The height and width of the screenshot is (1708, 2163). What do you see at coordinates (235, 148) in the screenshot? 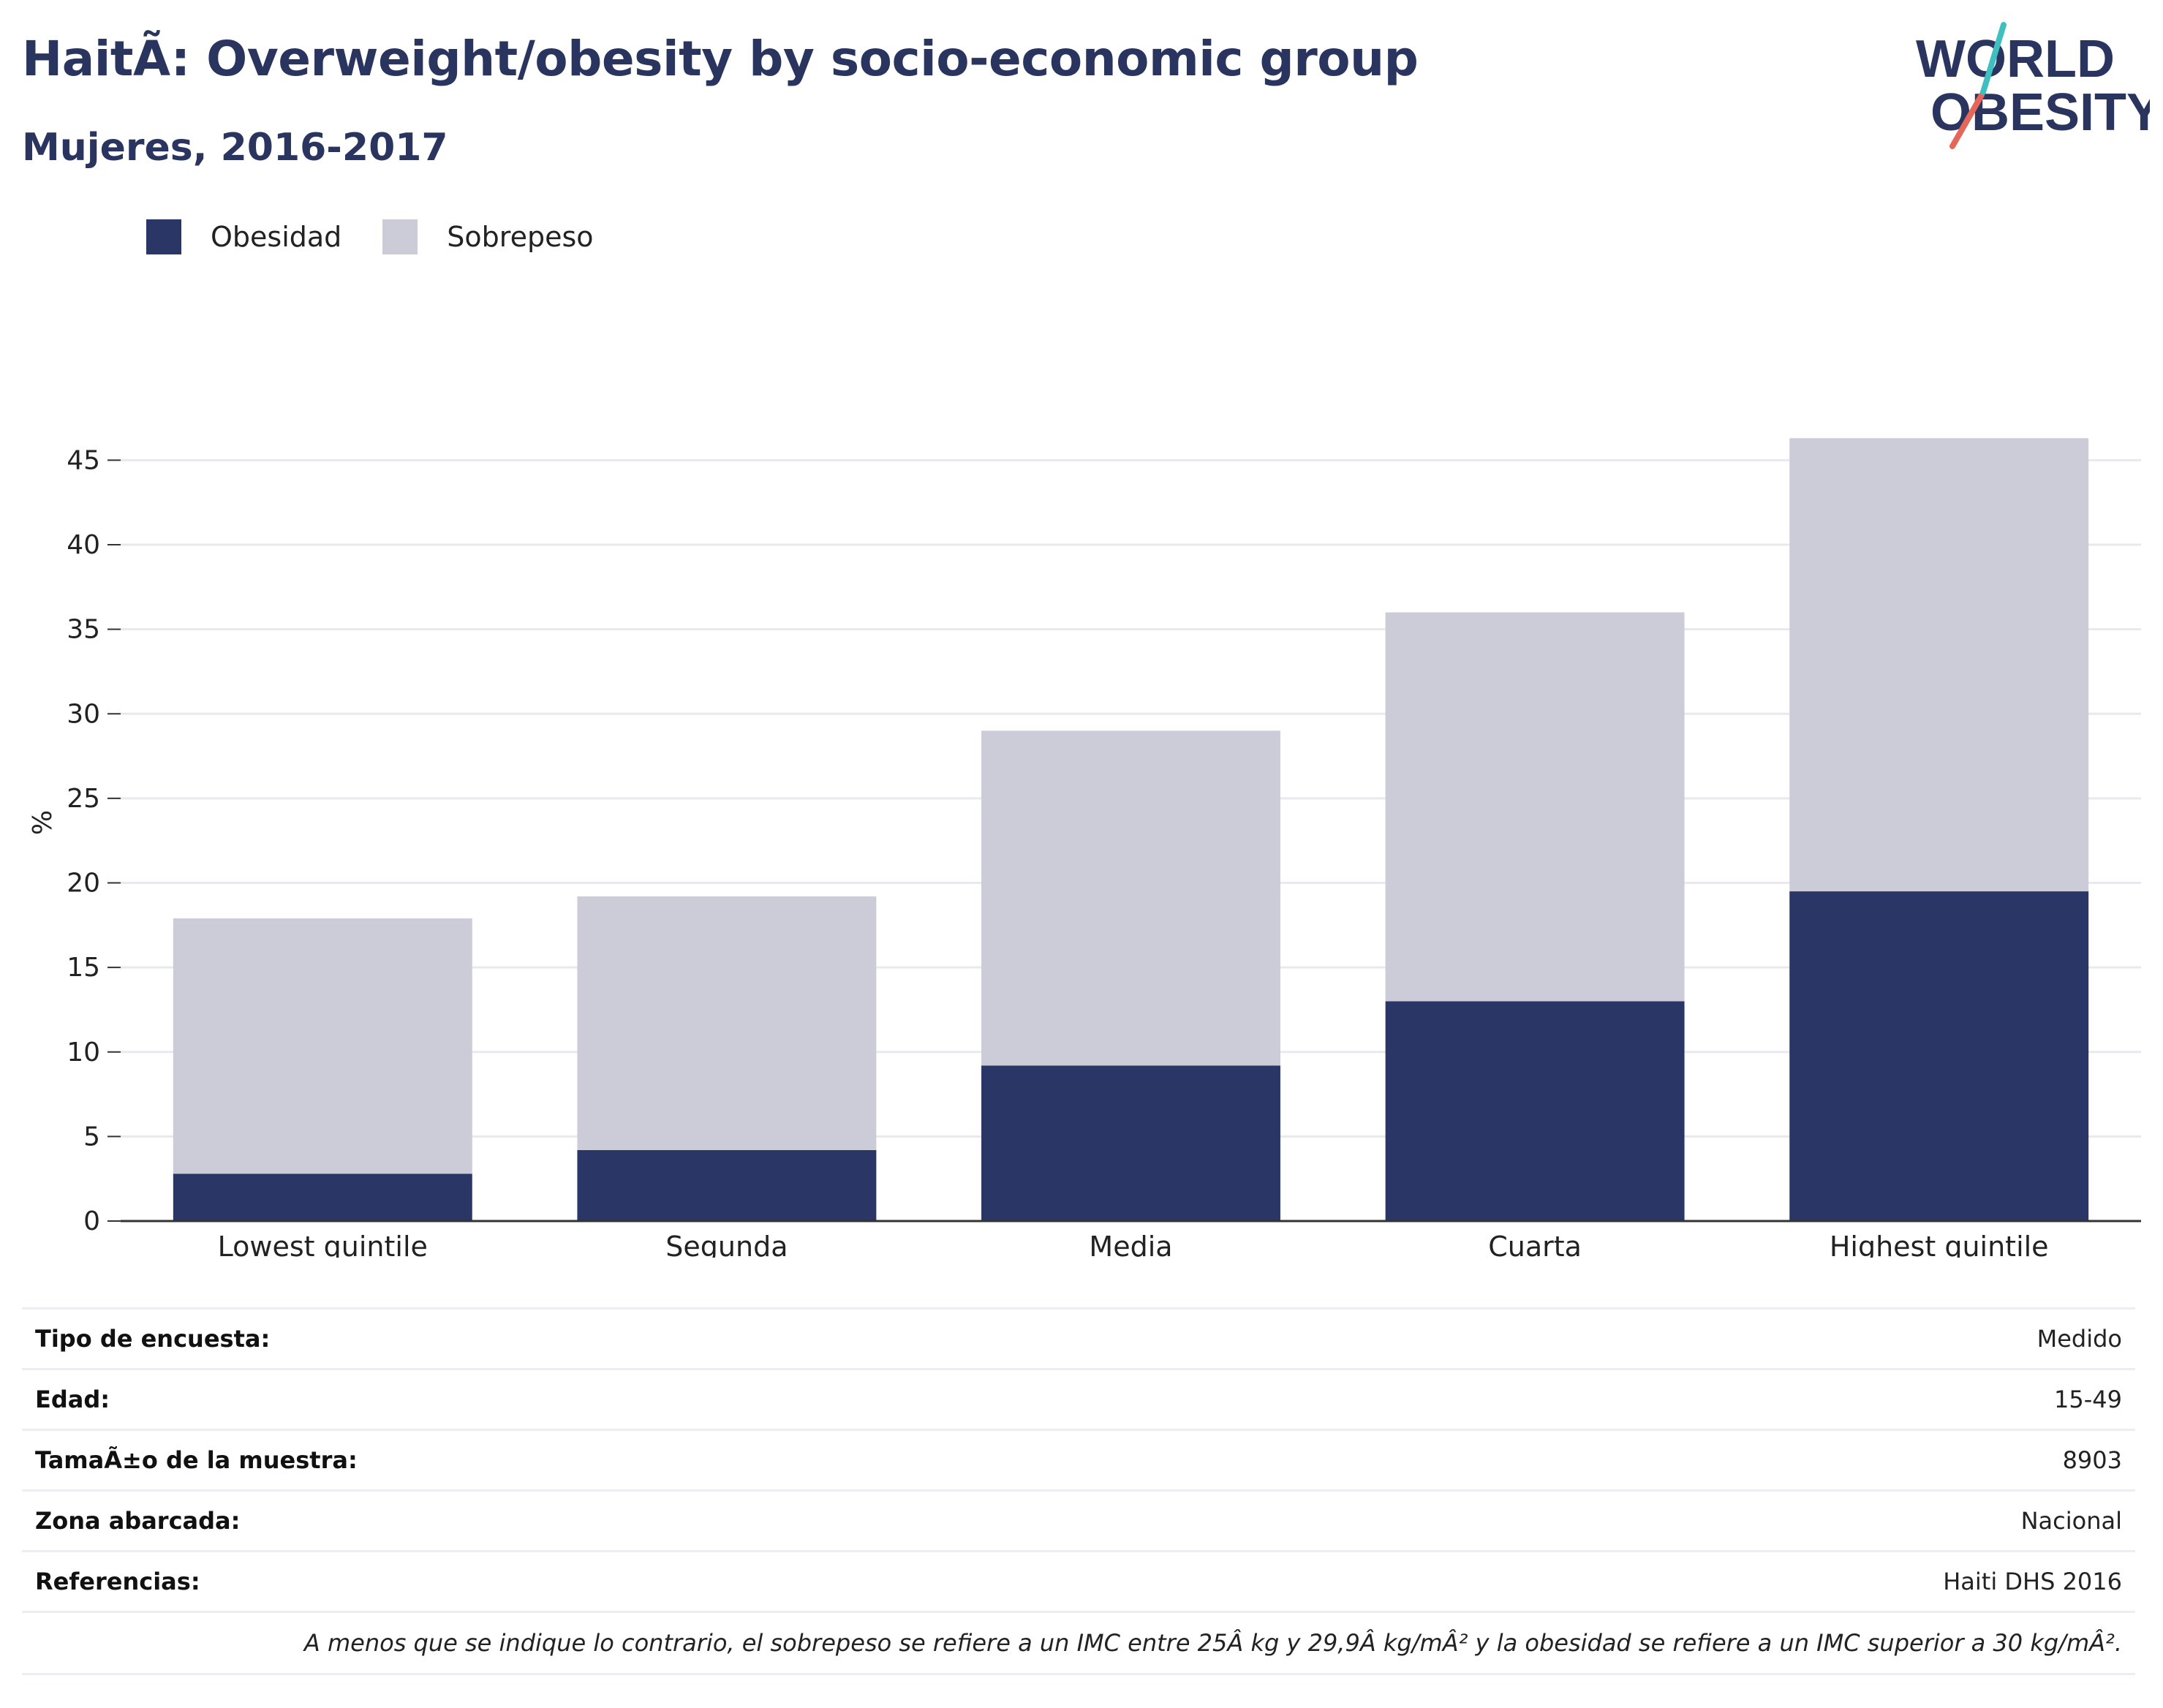
I see `chart-subtitle: Mujeres, 2016-2017` at bounding box center [235, 148].